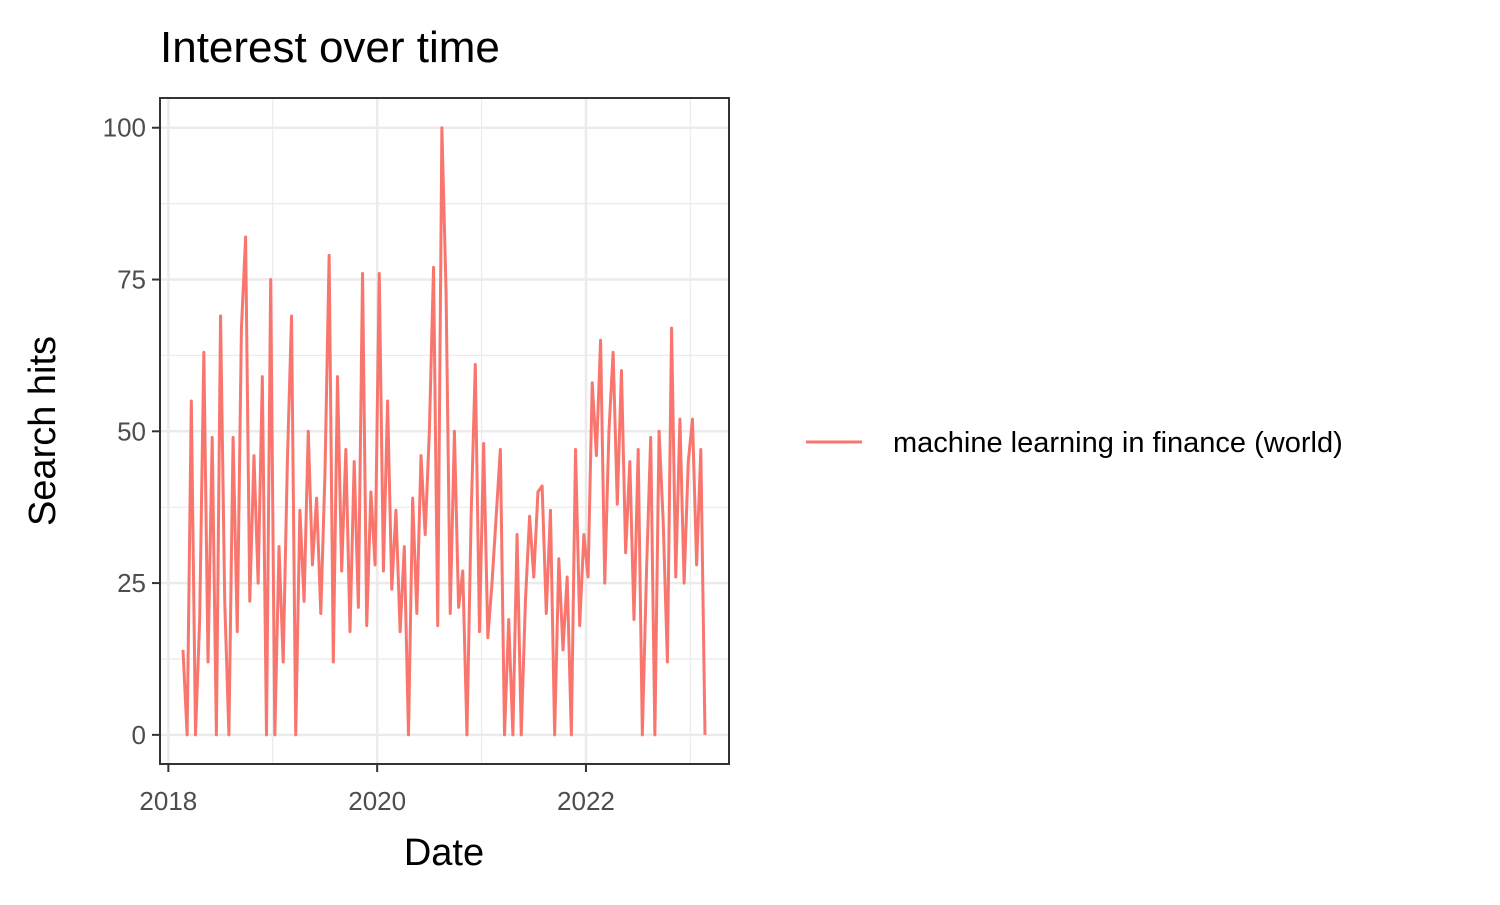  Describe the element at coordinates (131, 280) in the screenshot. I see `y-tick-label: 75` at that location.